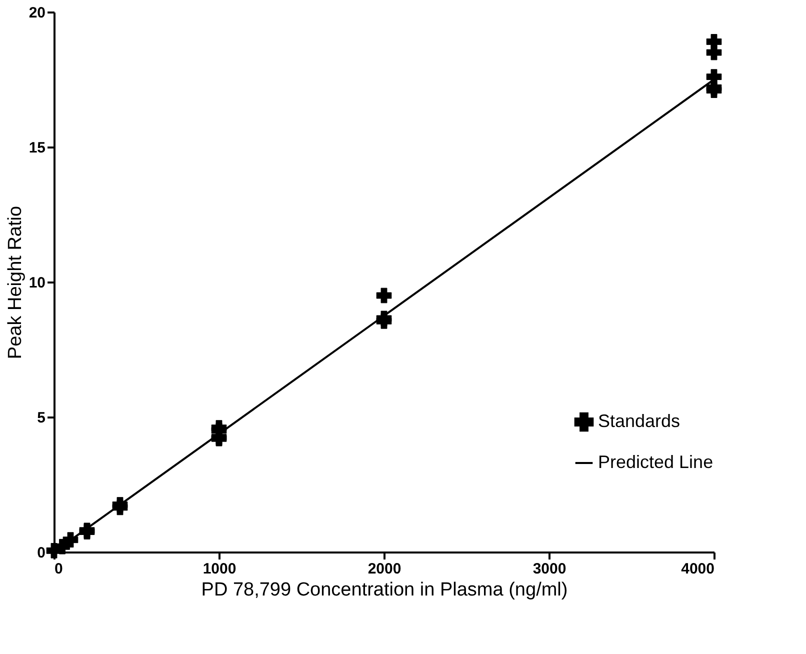 The width and height of the screenshot is (806, 654). I want to click on y-tick-label: 20, so click(37, 13).